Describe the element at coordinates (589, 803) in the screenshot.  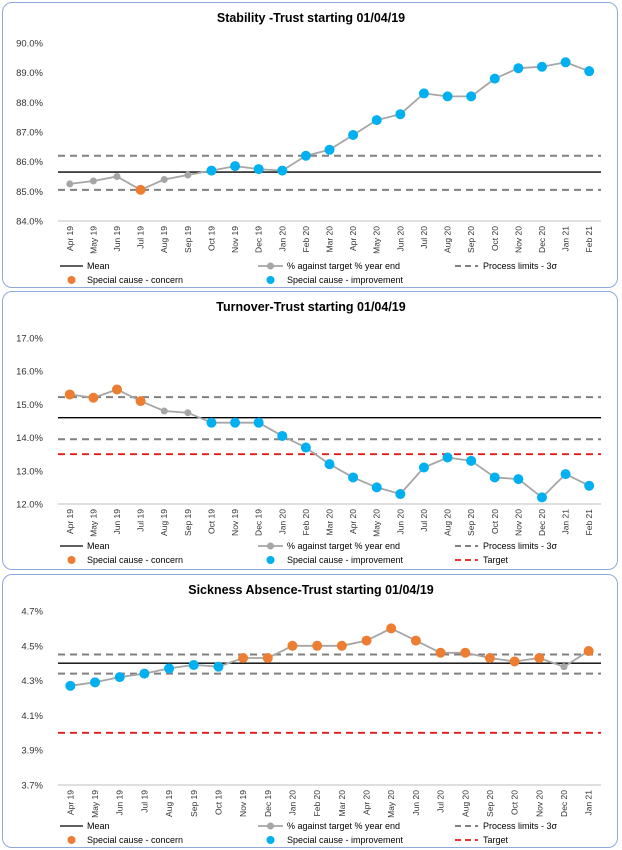
I see `x-tick-label: Jan 21` at that location.